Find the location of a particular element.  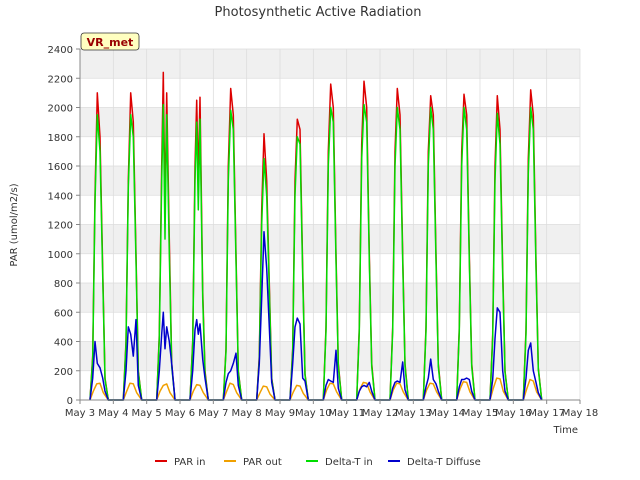

x-tick-label: May 16 is located at coordinates (513, 413).